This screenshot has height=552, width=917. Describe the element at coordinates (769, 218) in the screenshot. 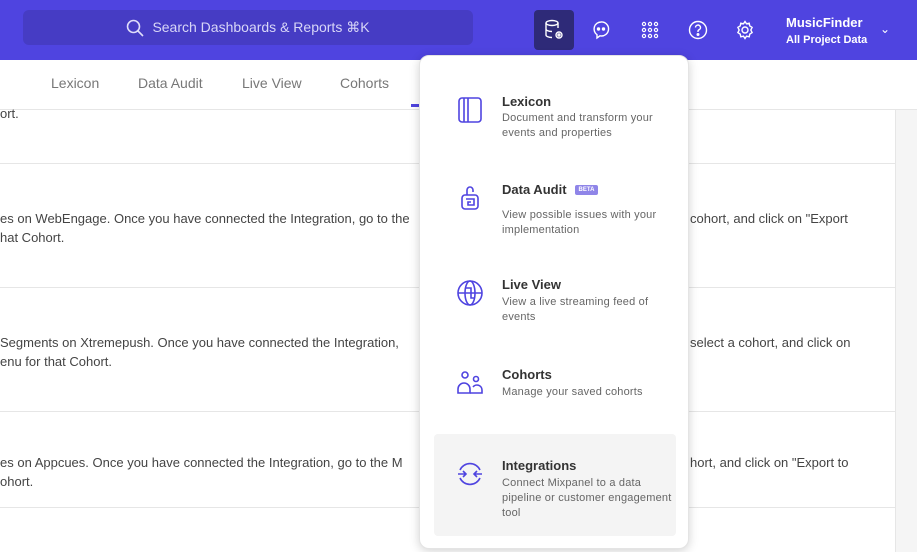

I see `row-text: cohort, and click on "Export` at that location.